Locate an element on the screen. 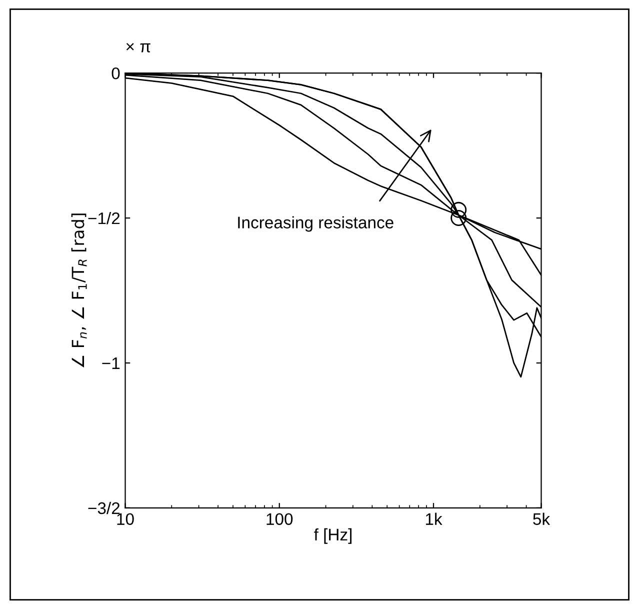 The height and width of the screenshot is (609, 639). x-tick-label: 10 is located at coordinates (125, 519).